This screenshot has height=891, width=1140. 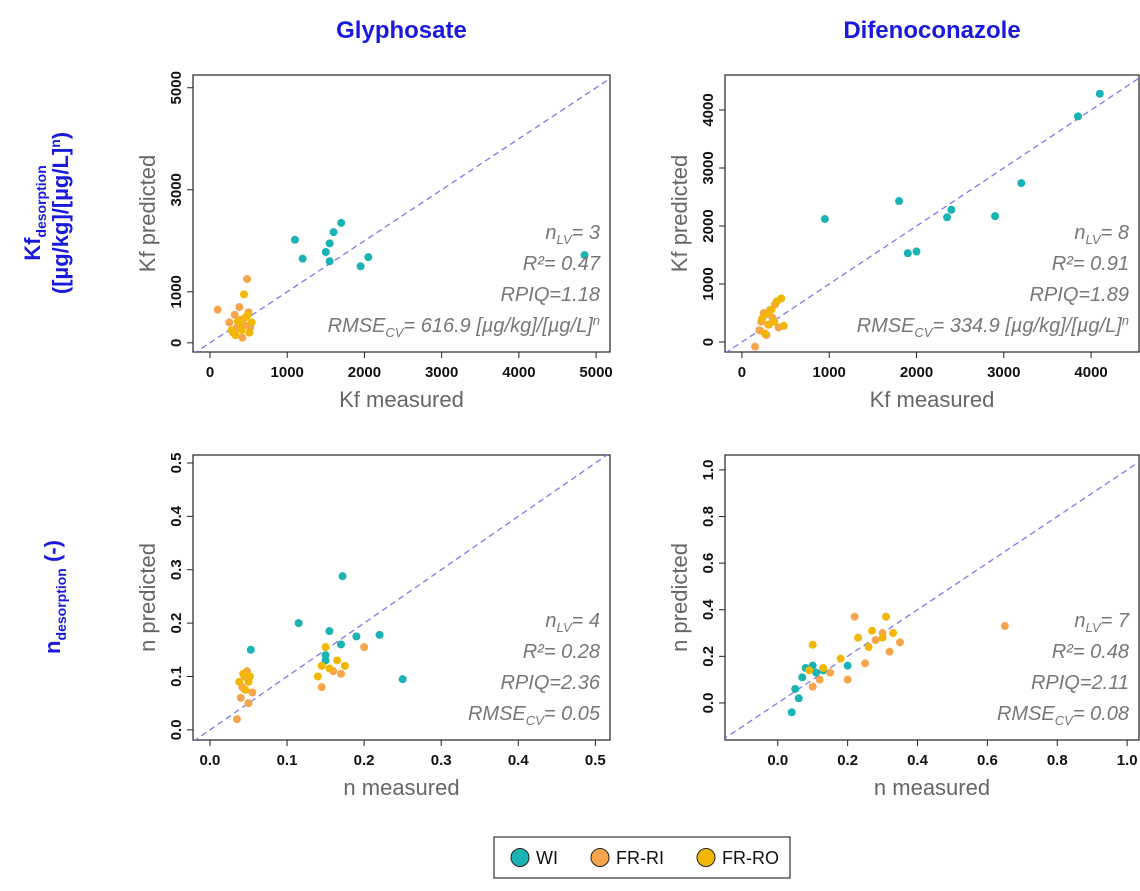 What do you see at coordinates (1063, 715) in the screenshot?
I see `stat-text: RMSECV= 0.08` at bounding box center [1063, 715].